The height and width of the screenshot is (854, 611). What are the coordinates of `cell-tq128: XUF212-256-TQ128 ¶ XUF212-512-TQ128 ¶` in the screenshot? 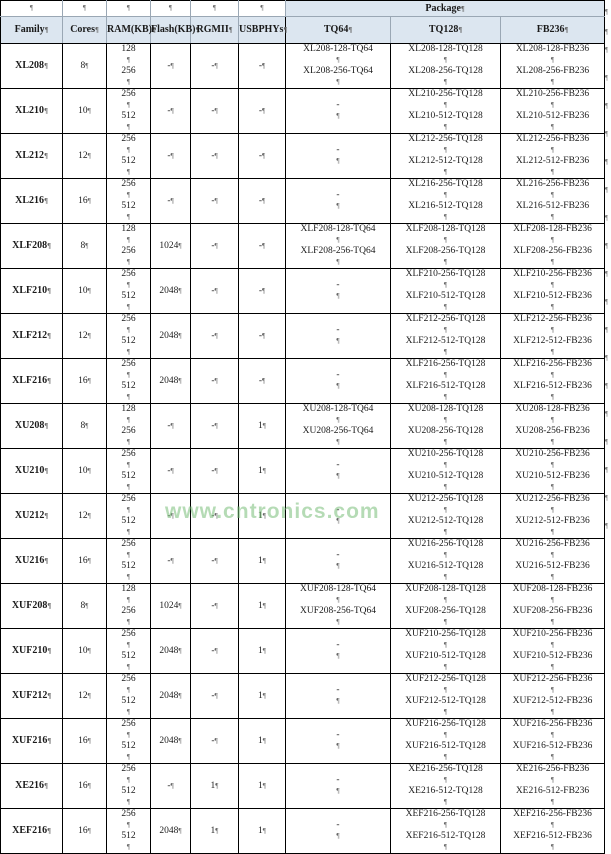 It's located at (445, 696).